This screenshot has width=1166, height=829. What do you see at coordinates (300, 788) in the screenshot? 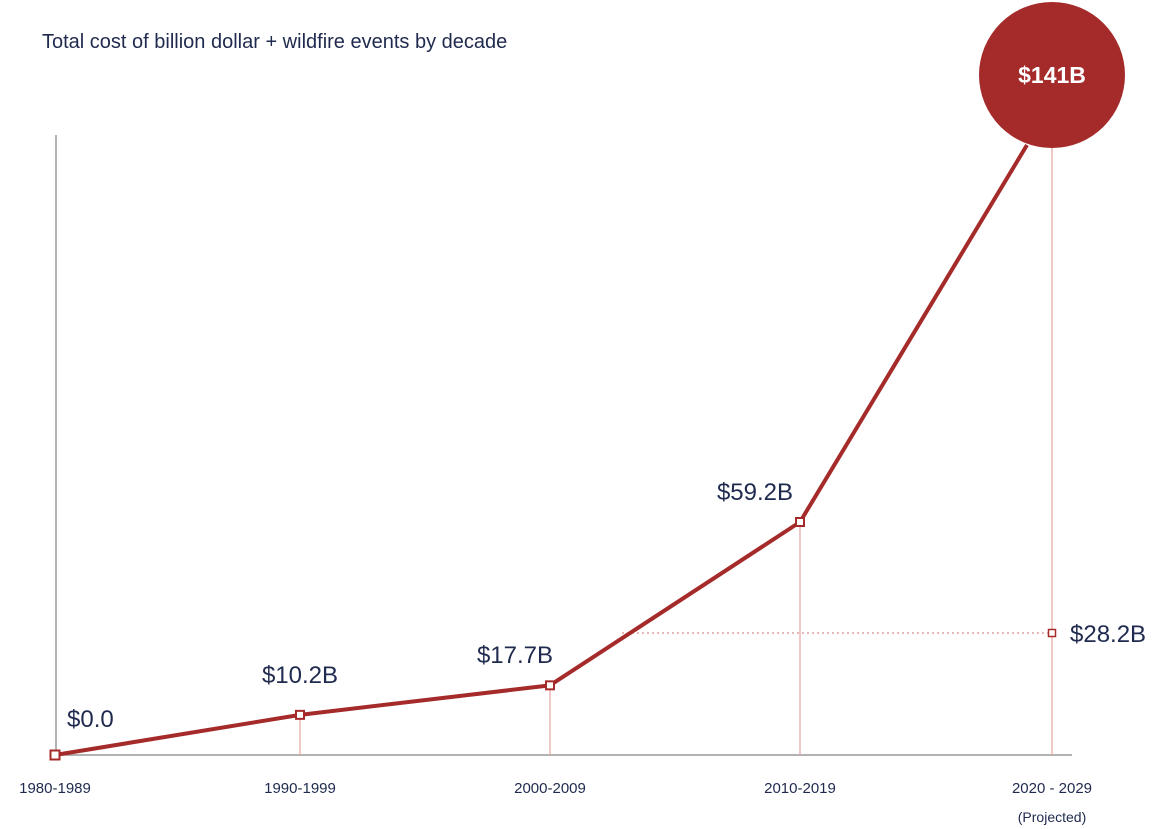
I see `x-tick-label-1: 1990-1999` at bounding box center [300, 788].